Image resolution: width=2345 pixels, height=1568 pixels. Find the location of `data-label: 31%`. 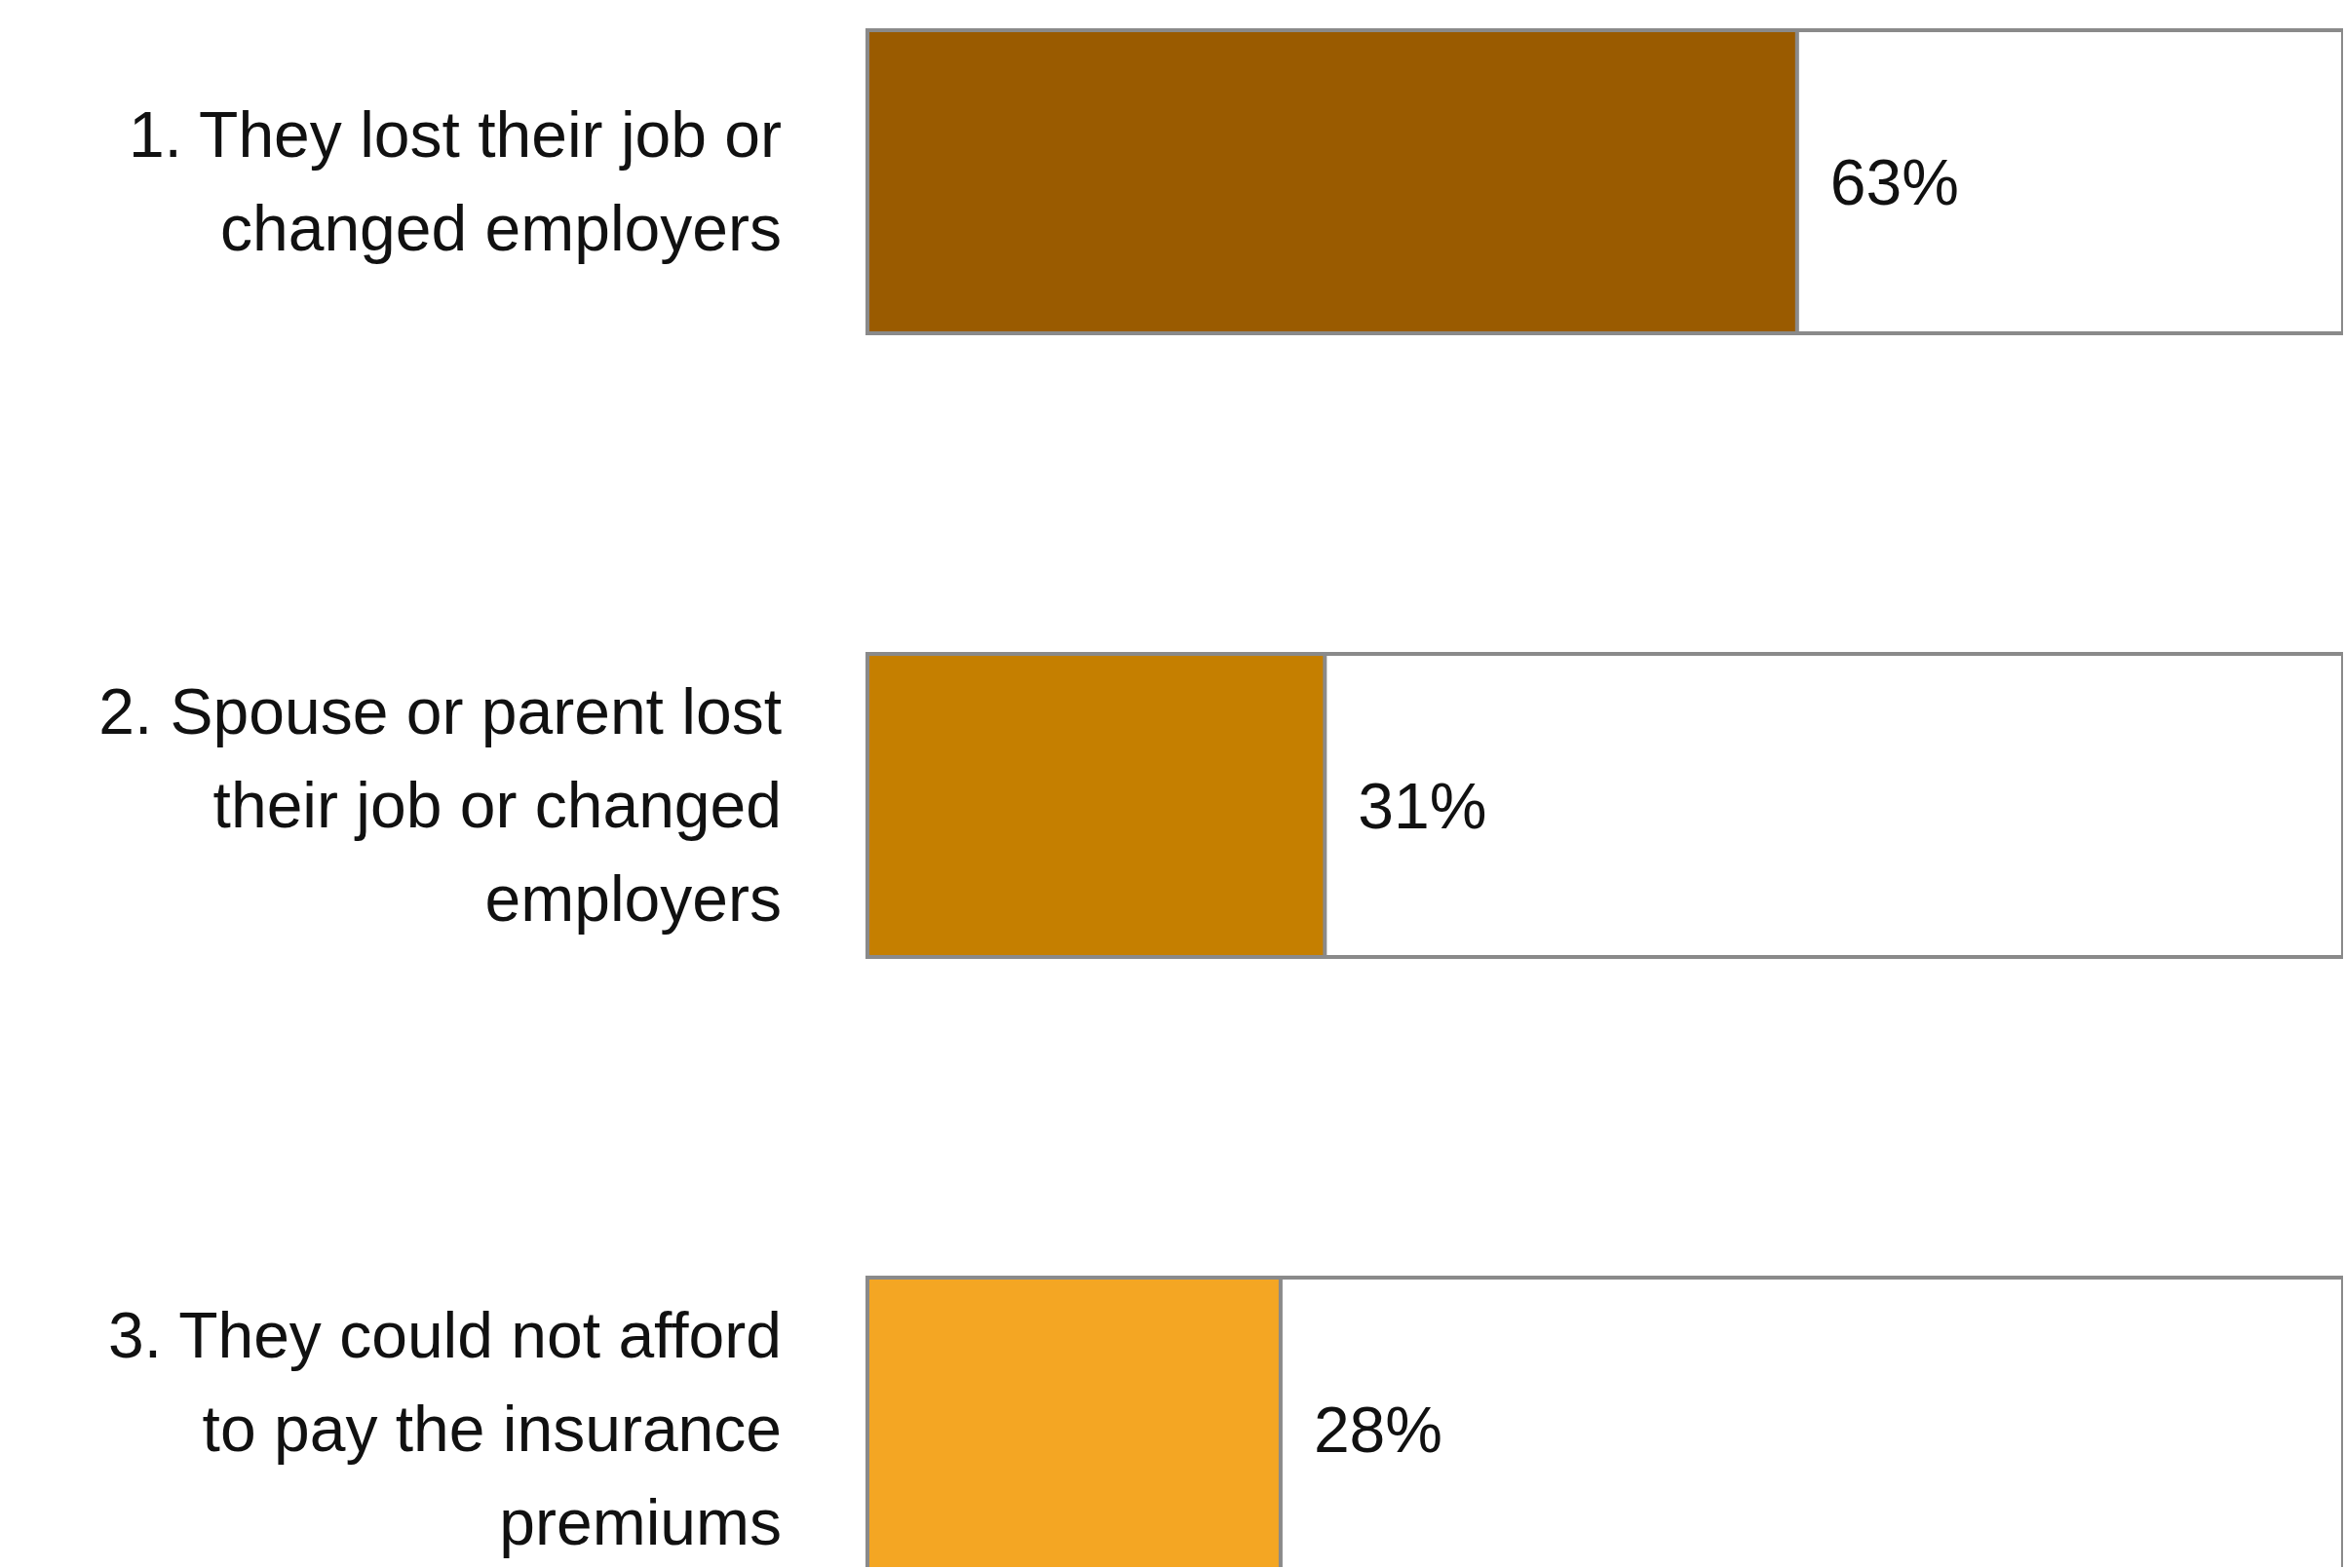

data-label: 31% is located at coordinates (1422, 805).